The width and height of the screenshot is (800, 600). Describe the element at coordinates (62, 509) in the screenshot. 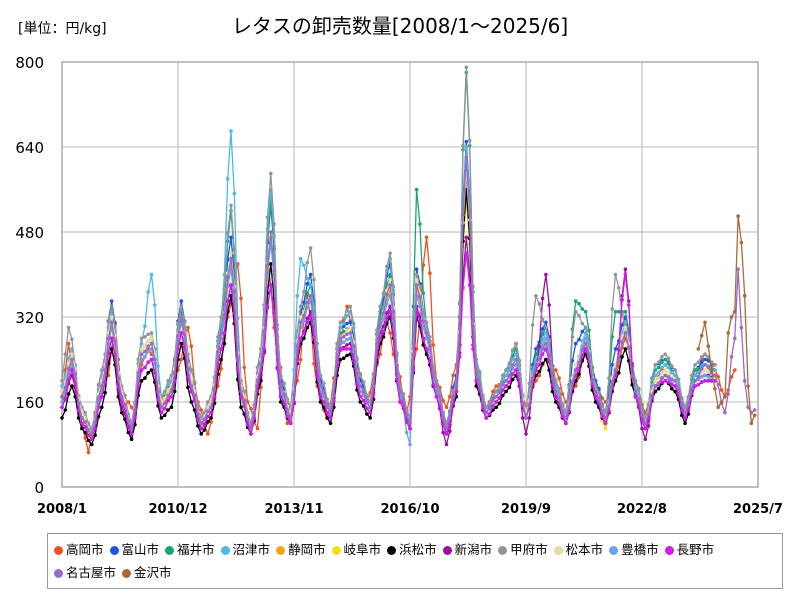

I see `x-tick-label: 2008/1` at that location.